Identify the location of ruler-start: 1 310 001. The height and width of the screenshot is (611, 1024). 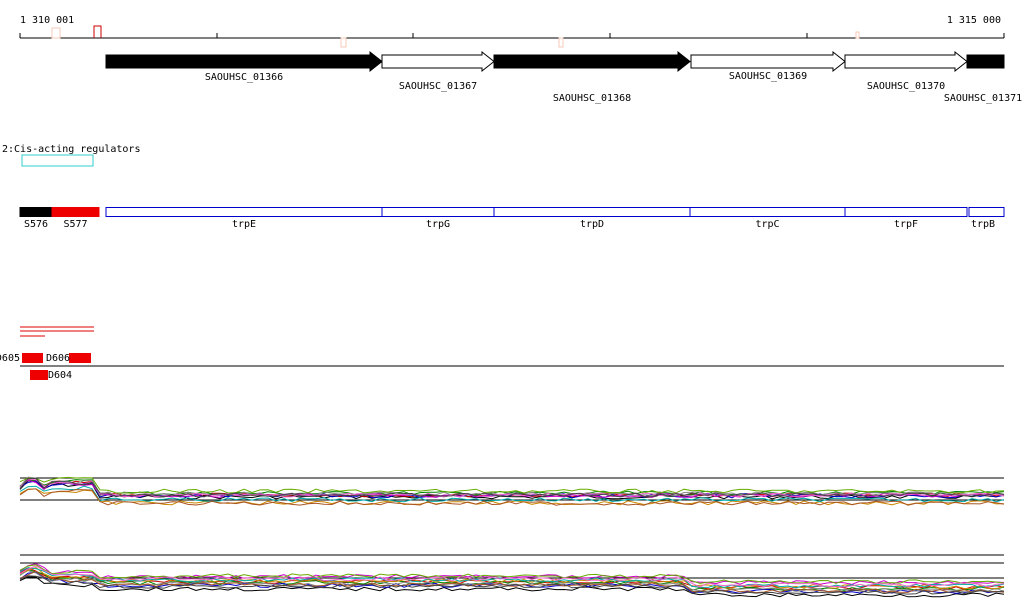
(47, 20).